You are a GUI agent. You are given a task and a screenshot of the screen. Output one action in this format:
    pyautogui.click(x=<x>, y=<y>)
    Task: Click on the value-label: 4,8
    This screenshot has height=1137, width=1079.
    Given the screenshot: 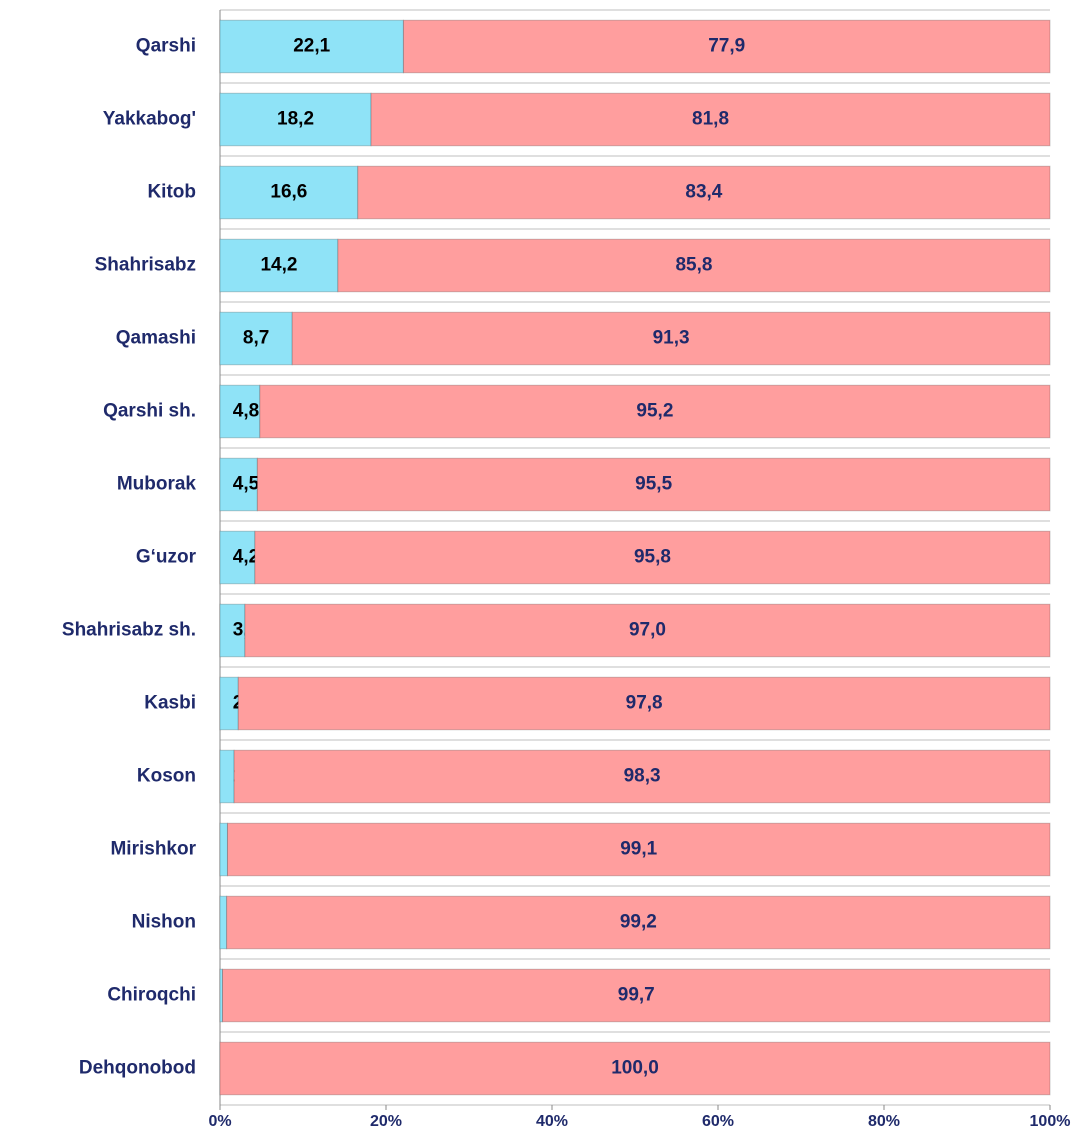 What is the action you would take?
    pyautogui.click(x=246, y=411)
    